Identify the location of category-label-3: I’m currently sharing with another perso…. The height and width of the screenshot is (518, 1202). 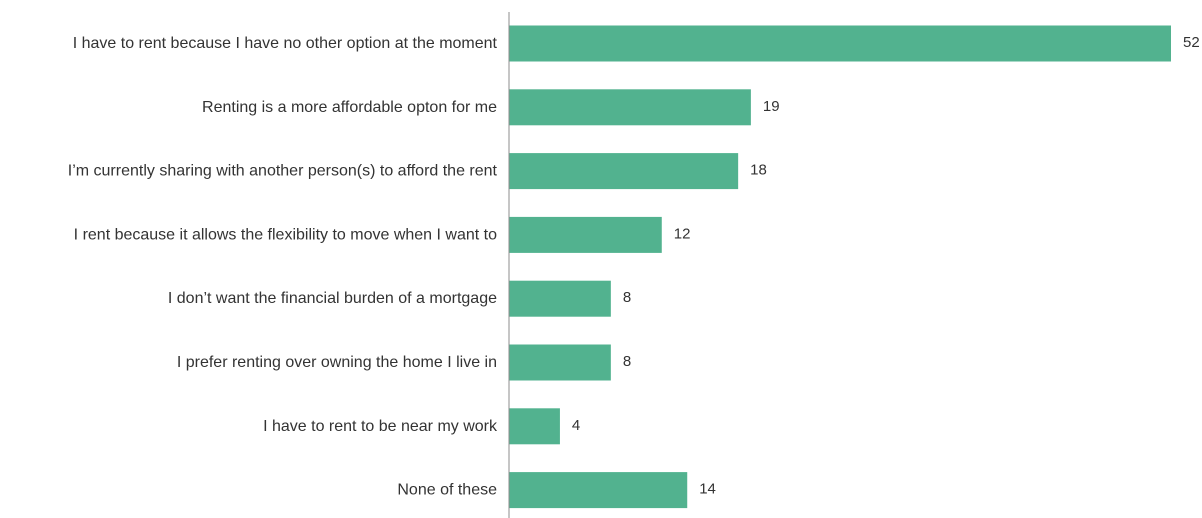
(283, 171).